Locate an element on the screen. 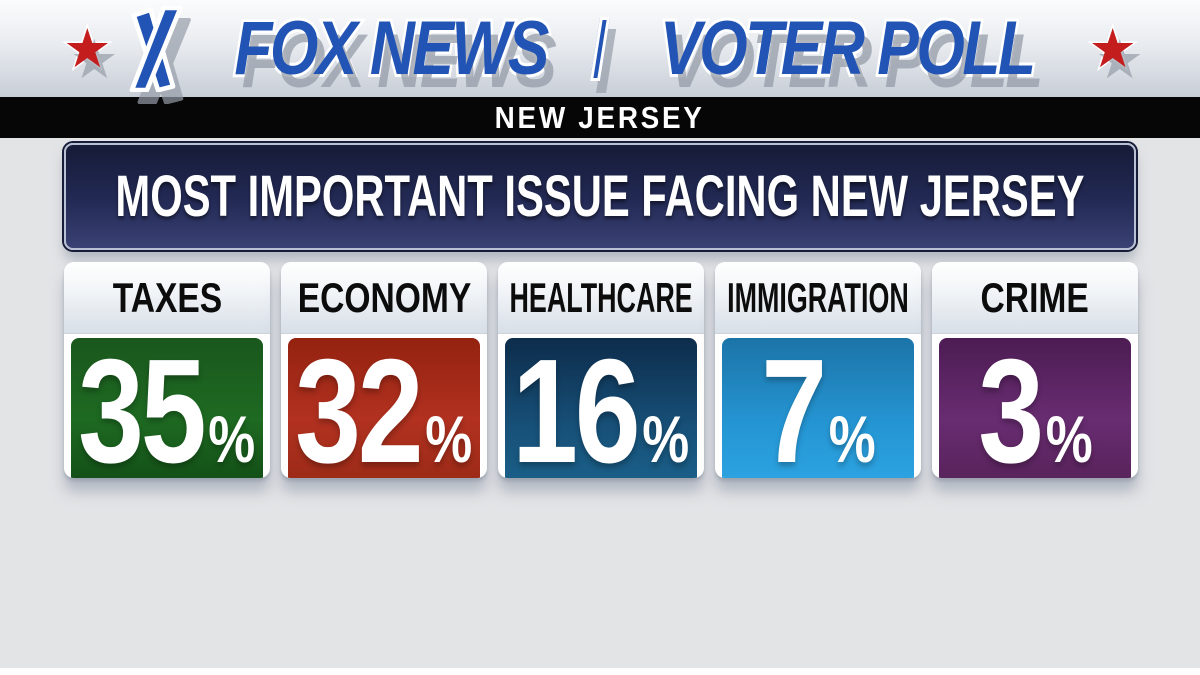  issue-name: IMMIGRATION is located at coordinates (818, 297).